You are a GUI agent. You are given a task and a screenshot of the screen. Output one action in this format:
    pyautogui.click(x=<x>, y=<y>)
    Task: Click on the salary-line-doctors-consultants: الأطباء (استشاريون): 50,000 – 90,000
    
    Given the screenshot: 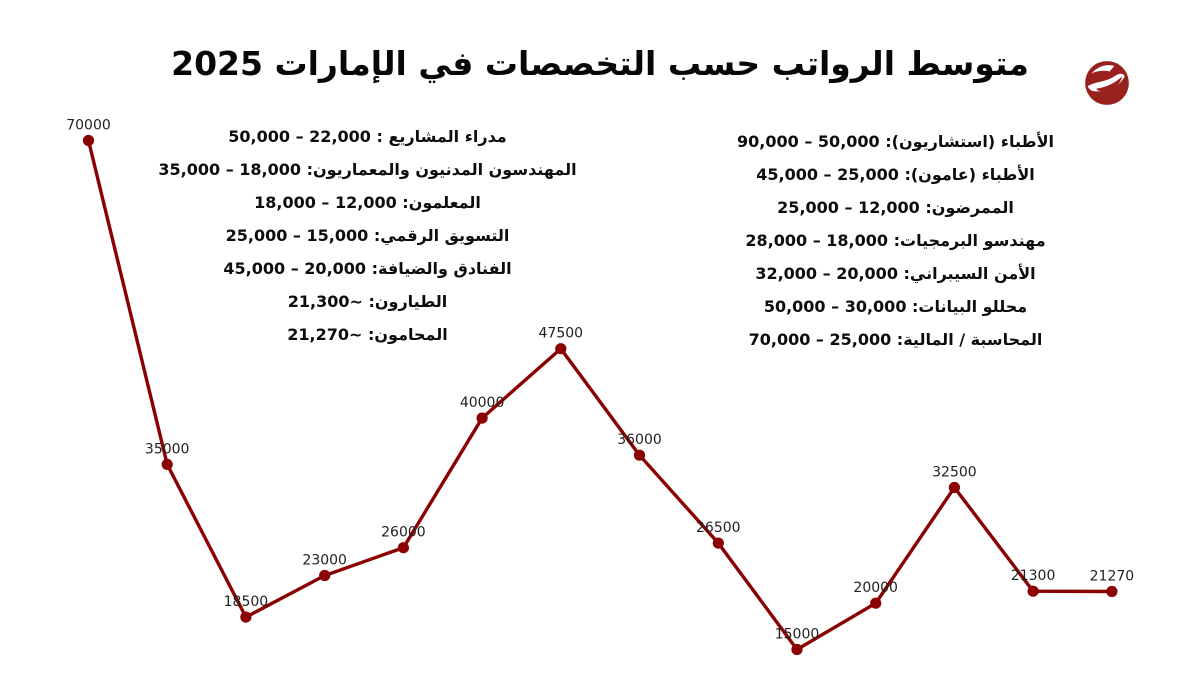 What is the action you would take?
    pyautogui.click(x=895, y=141)
    